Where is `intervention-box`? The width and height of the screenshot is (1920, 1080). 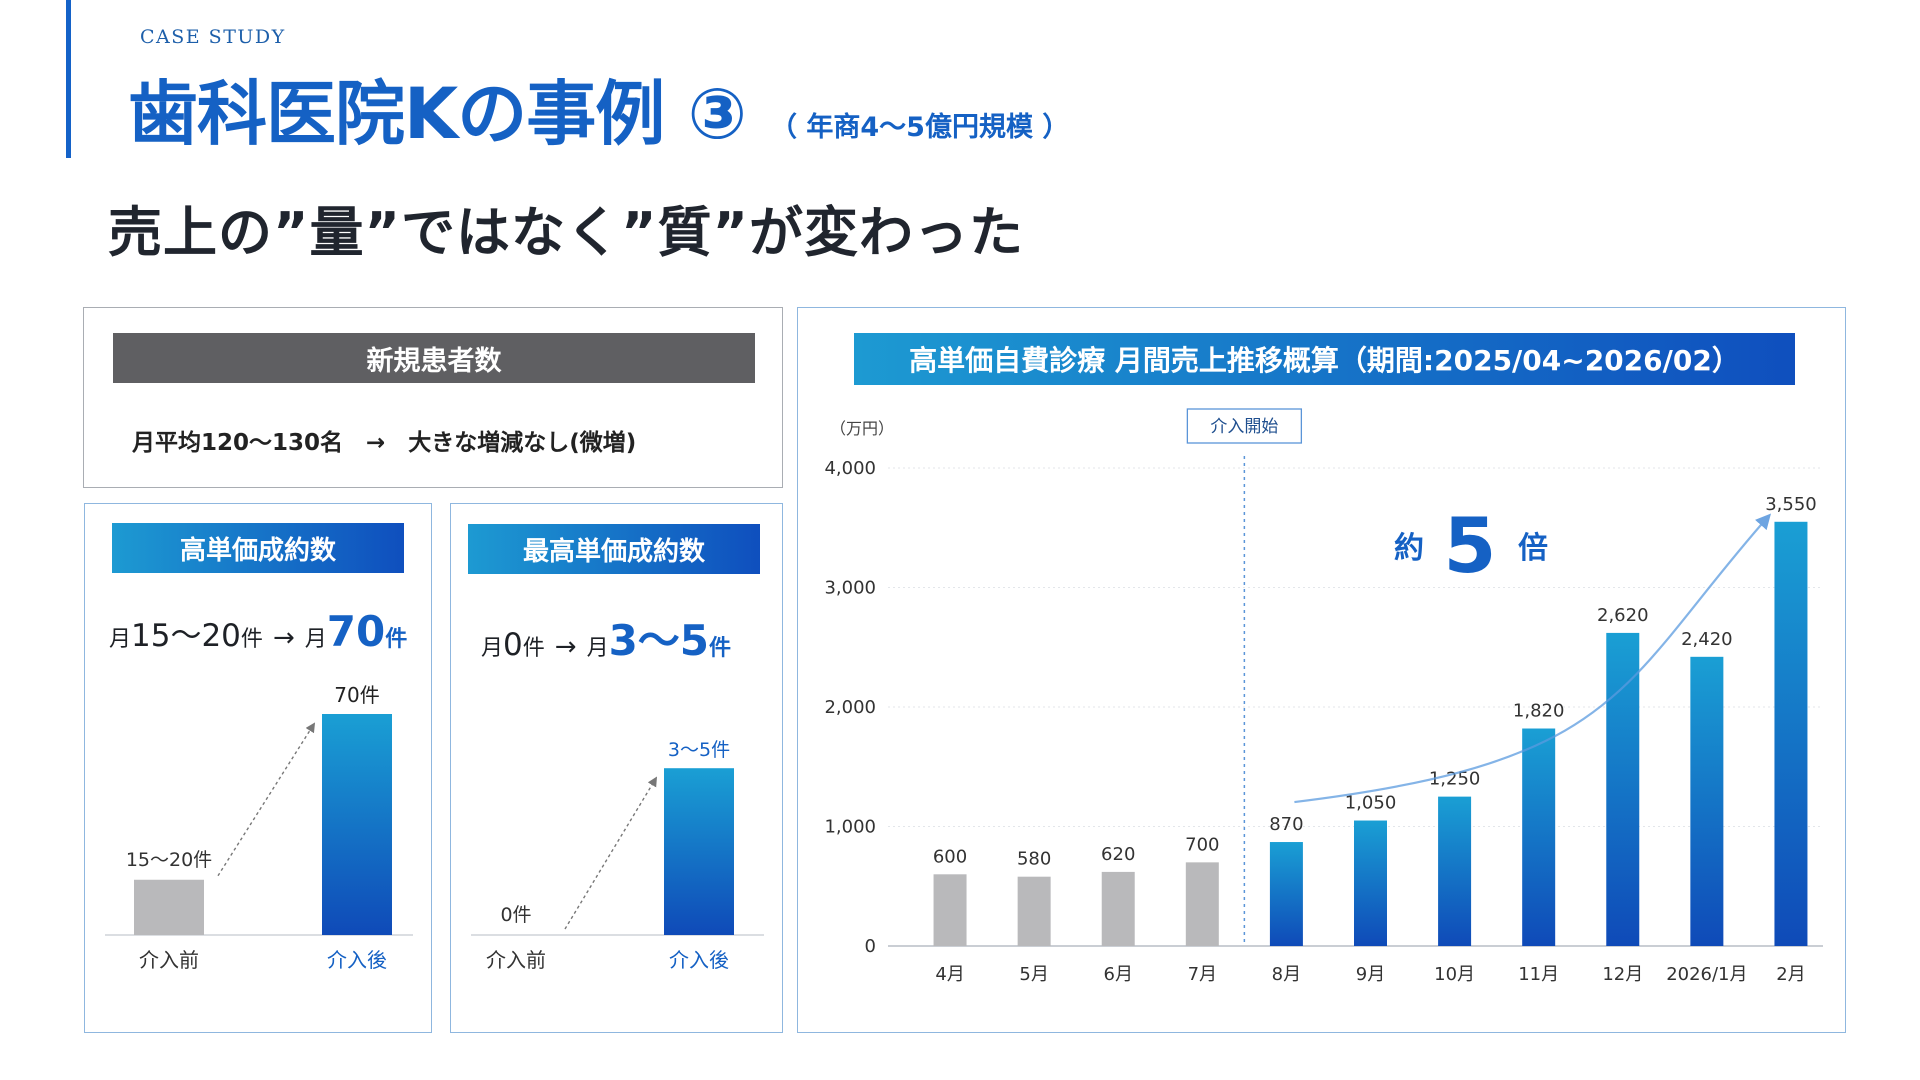
intervention-box is located at coordinates (1244, 426).